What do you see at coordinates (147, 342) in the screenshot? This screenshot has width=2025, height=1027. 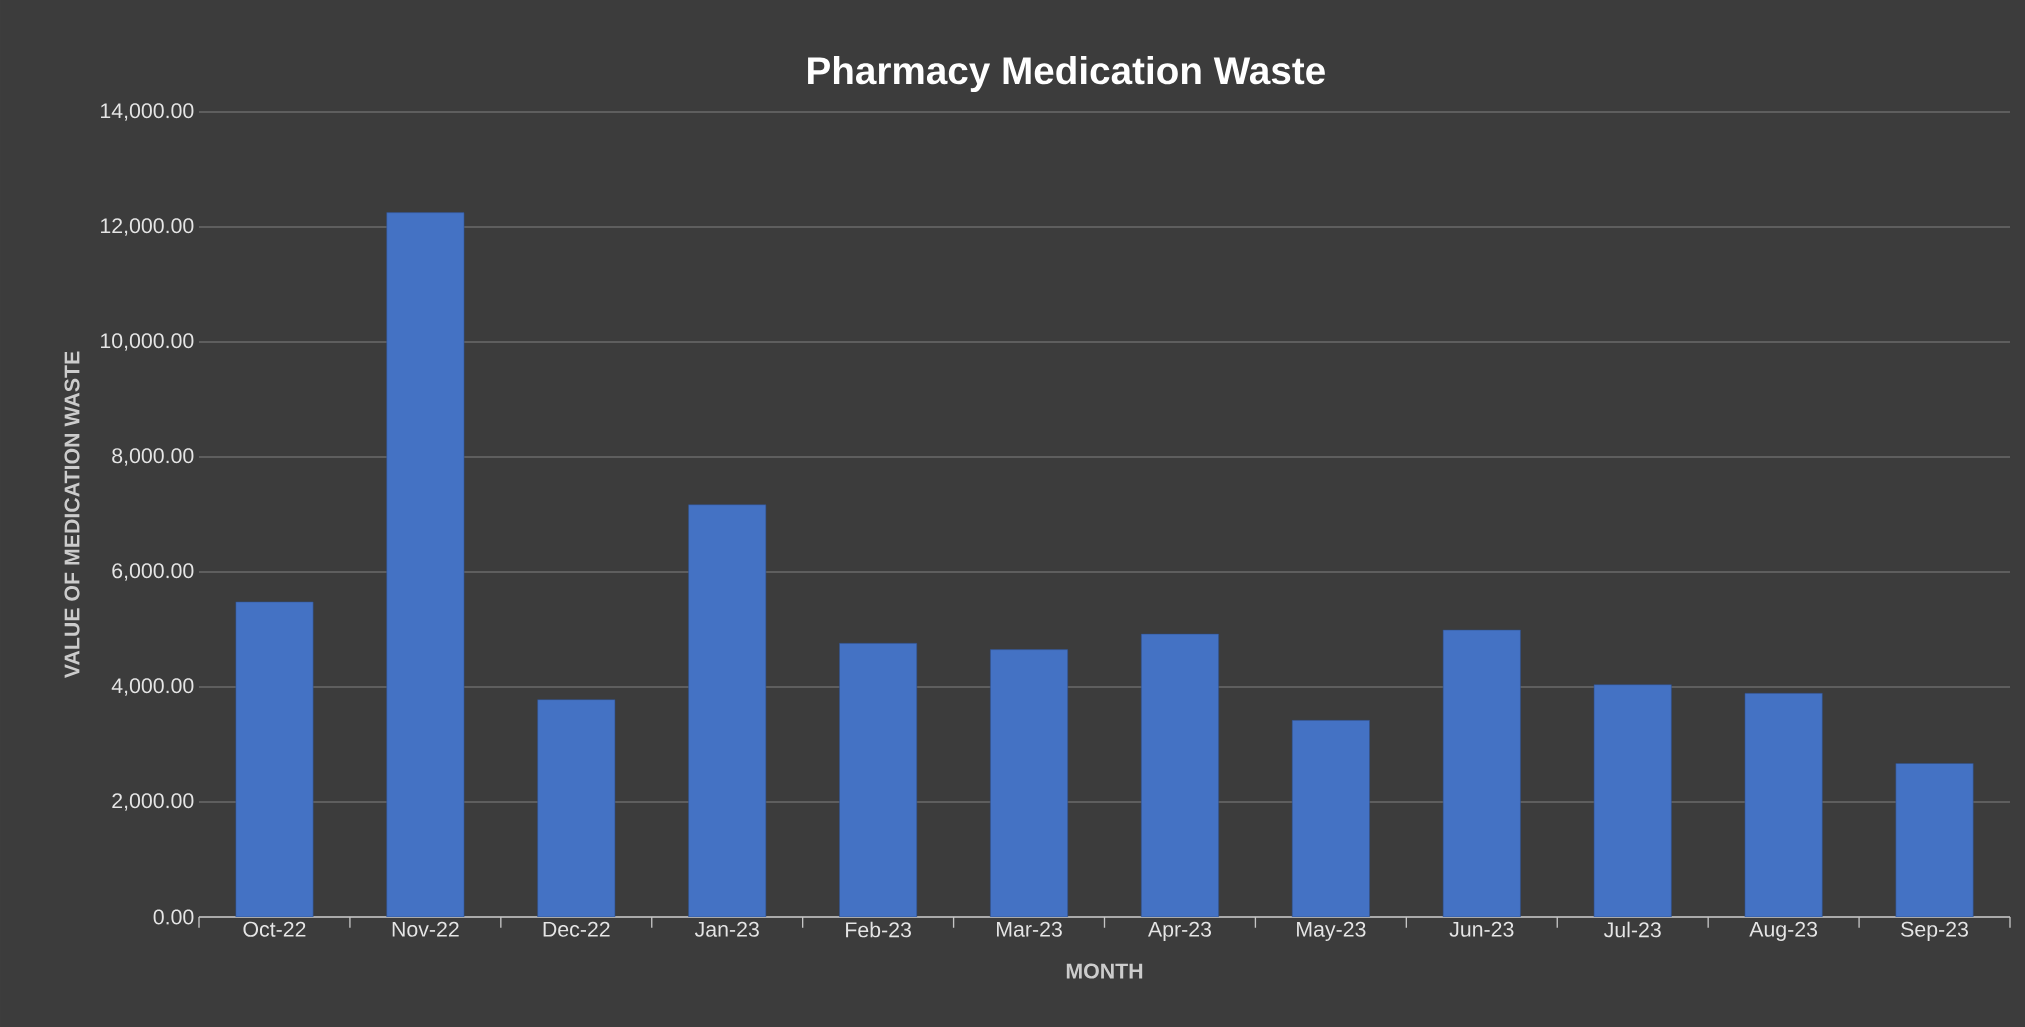 I see `y-tick-label: 10,000.00` at bounding box center [147, 342].